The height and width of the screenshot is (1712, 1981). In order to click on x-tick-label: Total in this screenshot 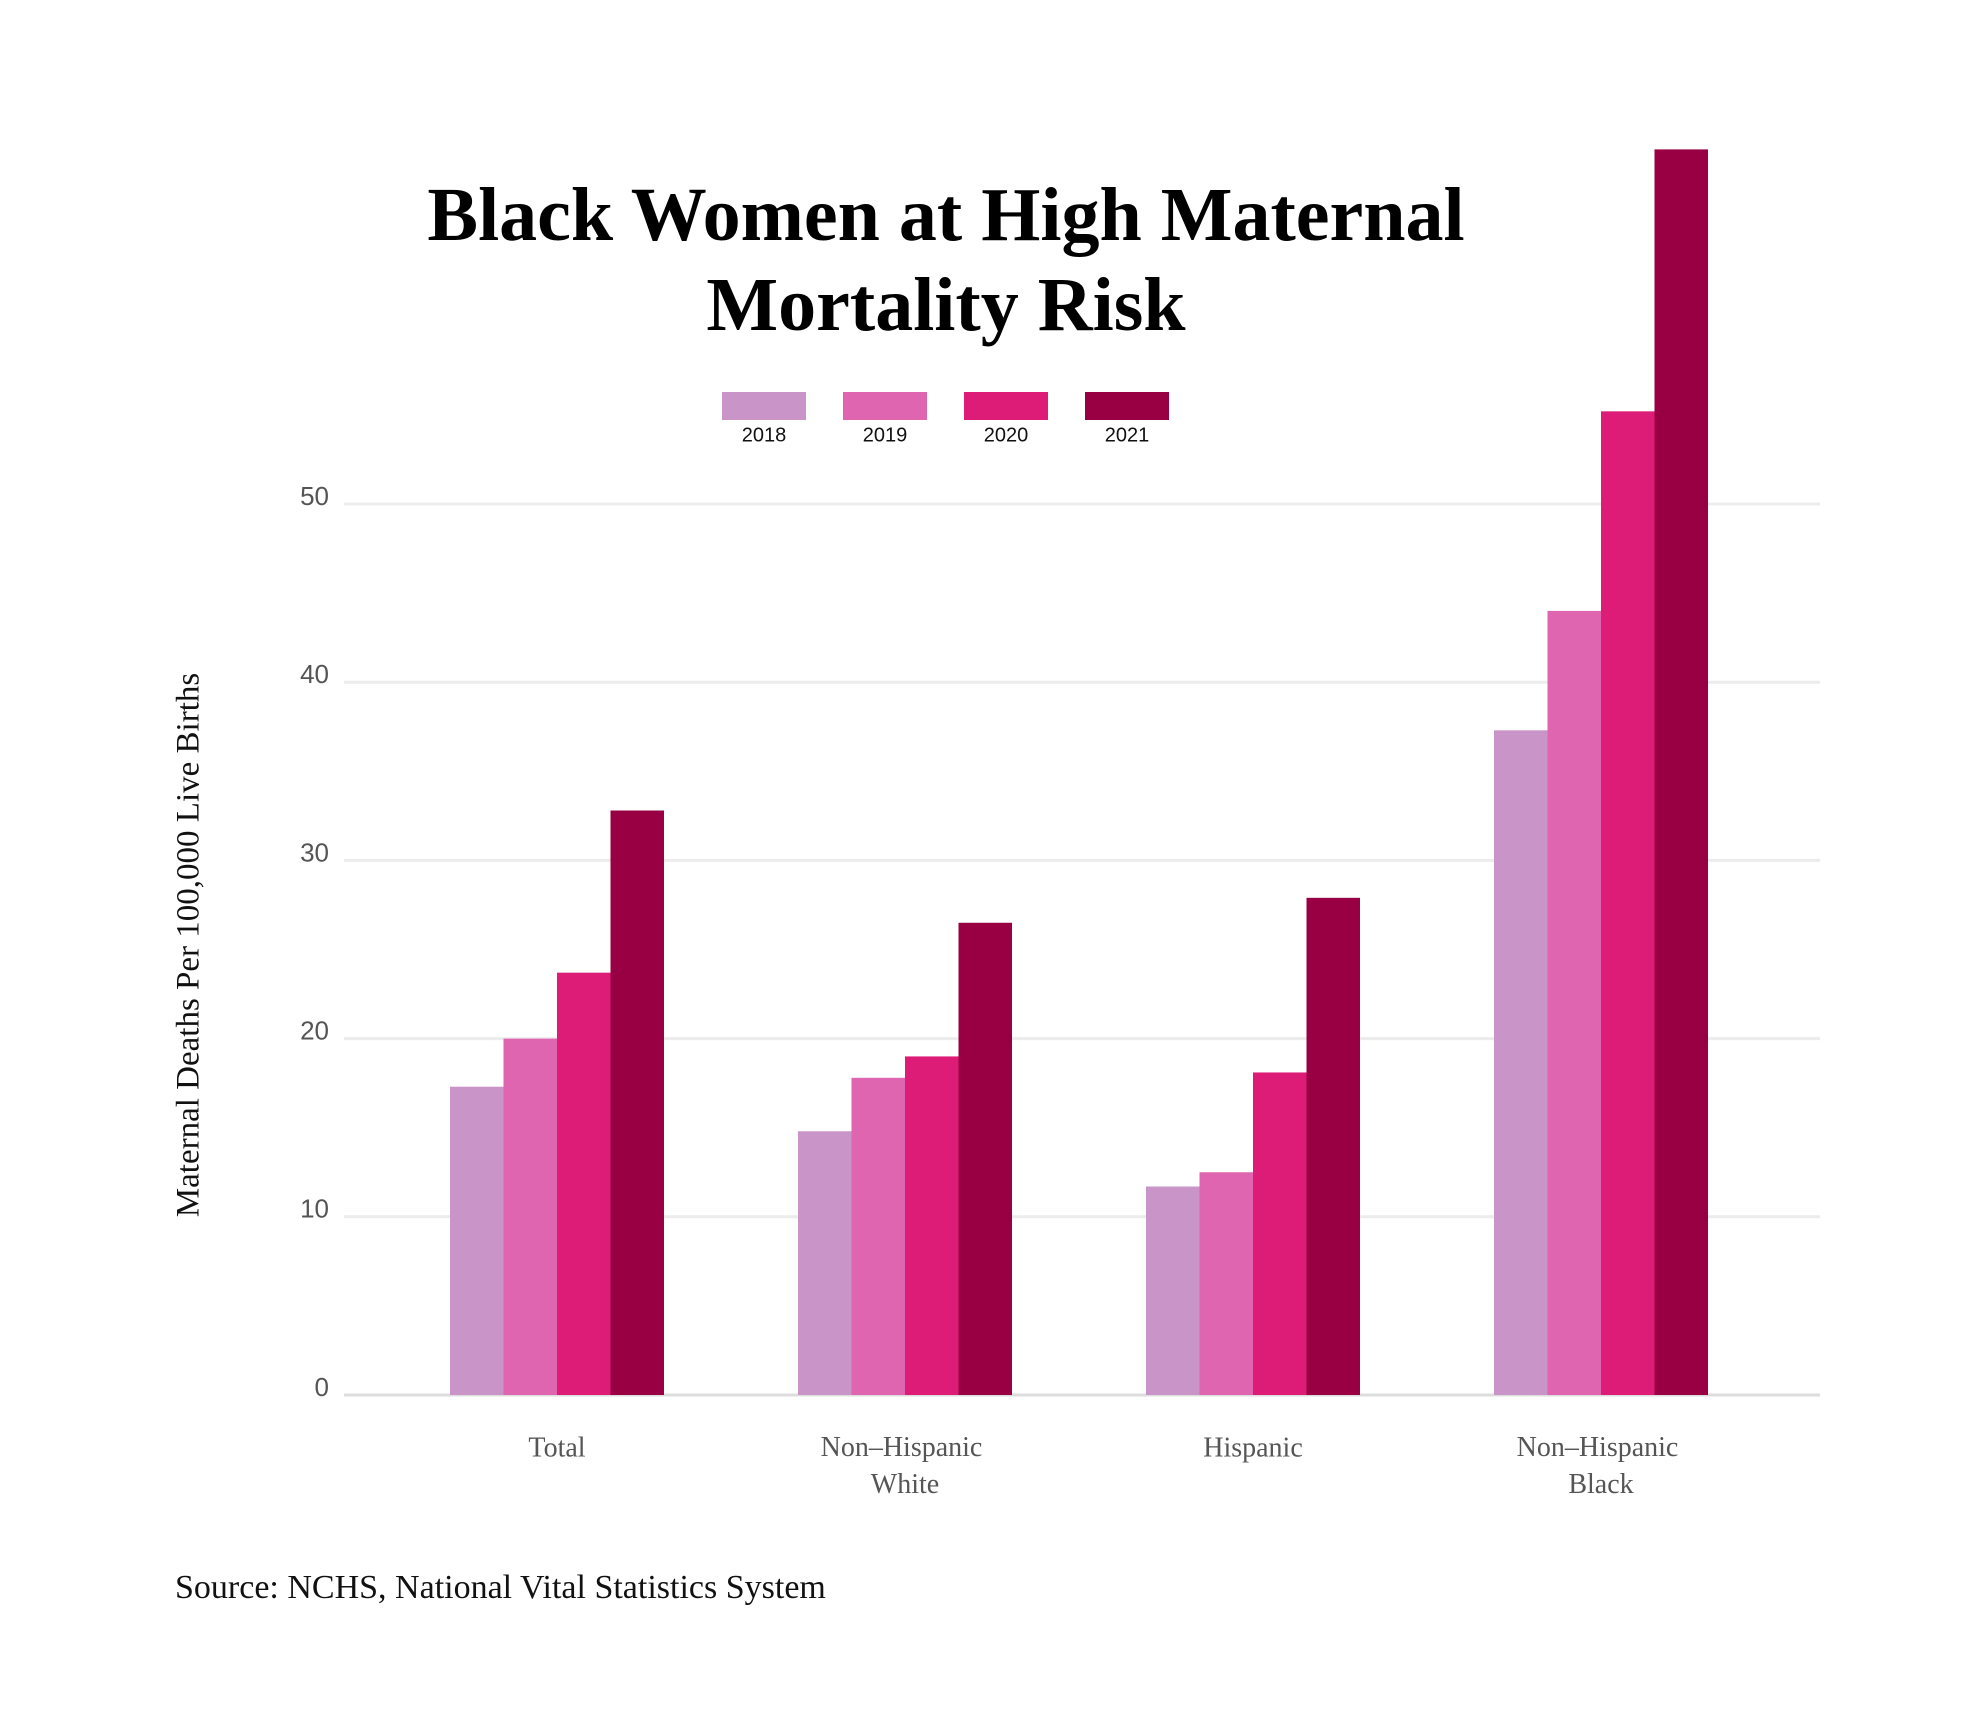, I will do `click(556, 1447)`.